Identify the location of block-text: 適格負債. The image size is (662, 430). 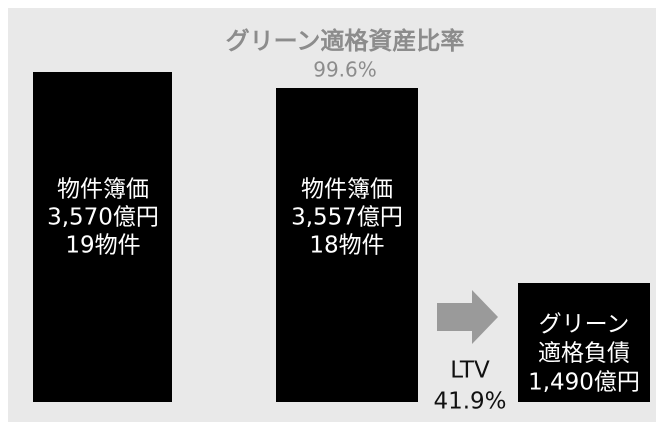
(584, 354).